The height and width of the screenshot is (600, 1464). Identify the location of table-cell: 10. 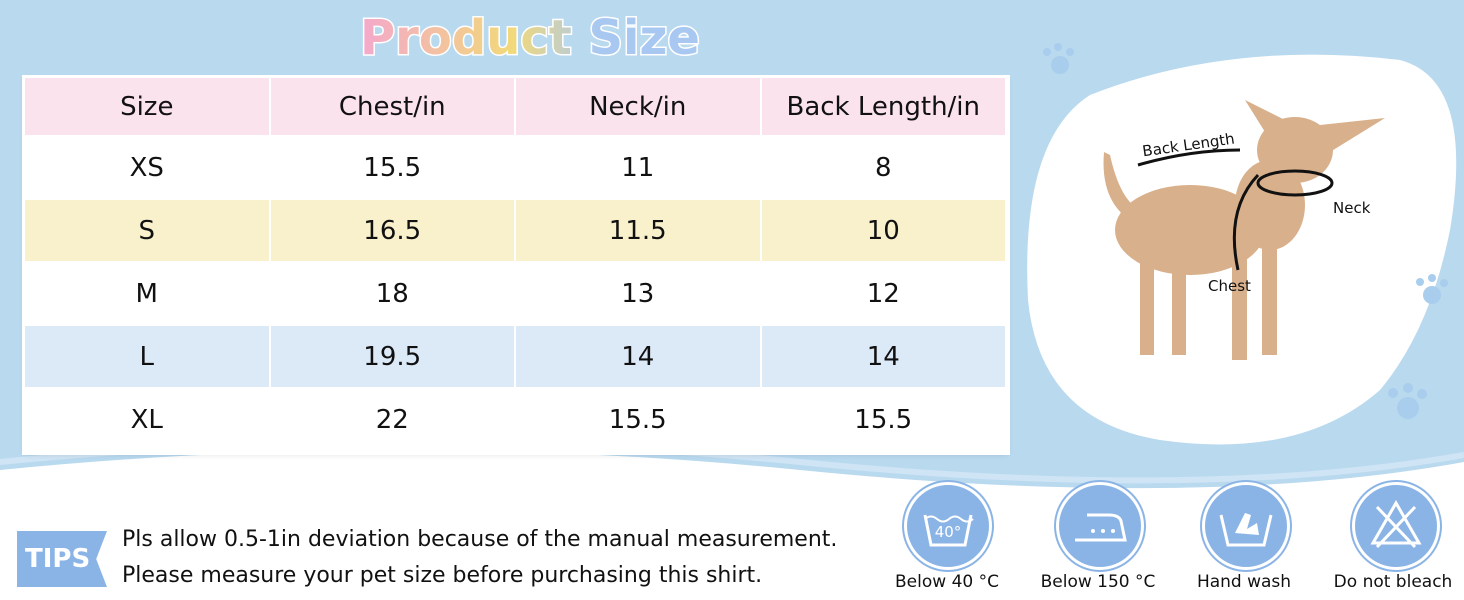
(884, 231).